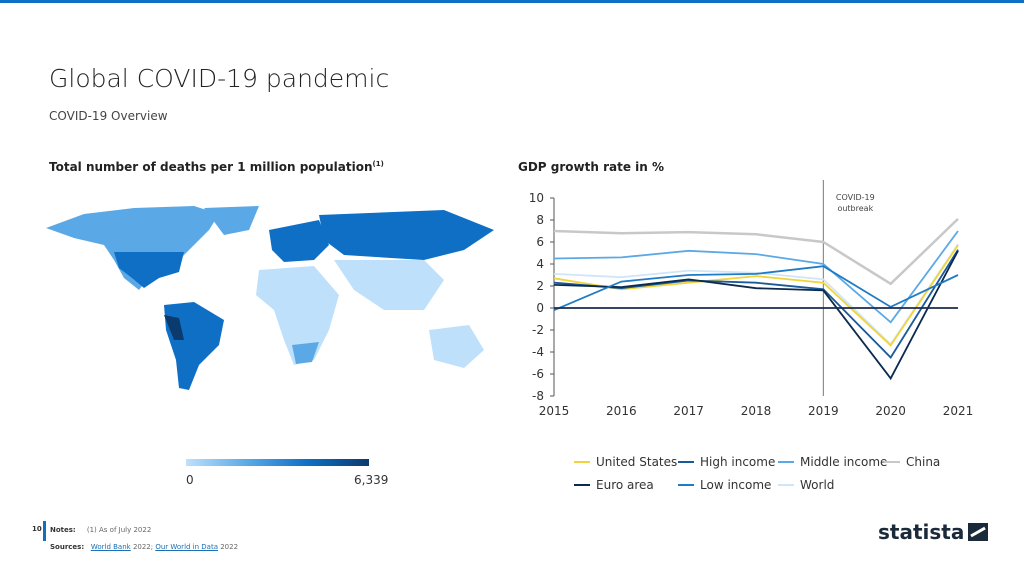 The width and height of the screenshot is (1024, 576). I want to click on source-link-owid: Our World in Data, so click(186, 547).